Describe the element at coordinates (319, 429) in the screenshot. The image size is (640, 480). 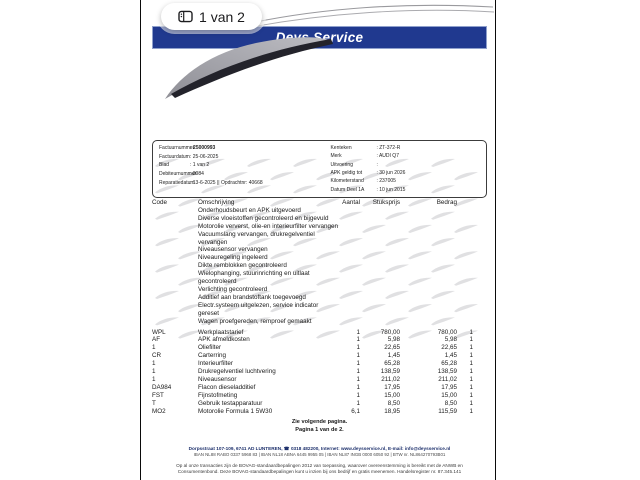
I see `page-number-note: Pagina 1 van de 2.` at that location.